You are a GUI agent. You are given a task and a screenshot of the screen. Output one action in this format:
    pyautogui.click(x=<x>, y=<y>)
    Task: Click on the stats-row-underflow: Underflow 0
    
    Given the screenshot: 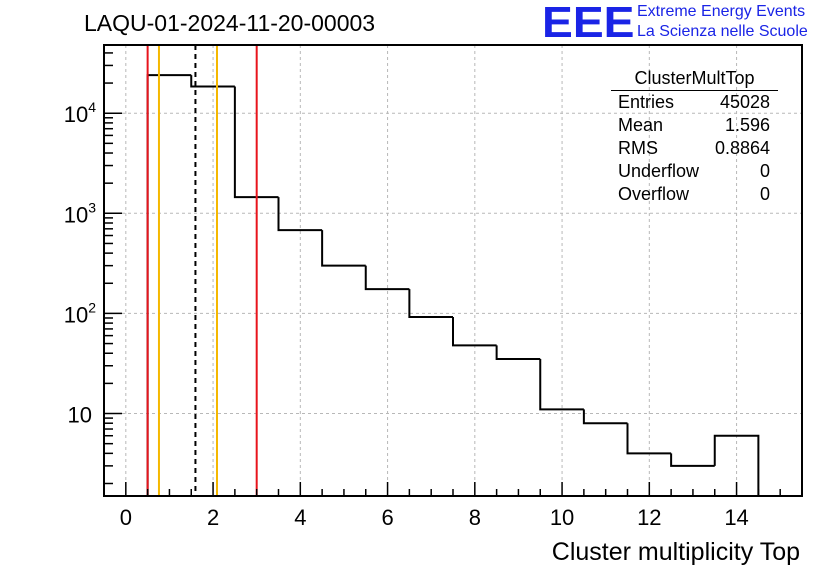 What is the action you would take?
    pyautogui.click(x=694, y=172)
    